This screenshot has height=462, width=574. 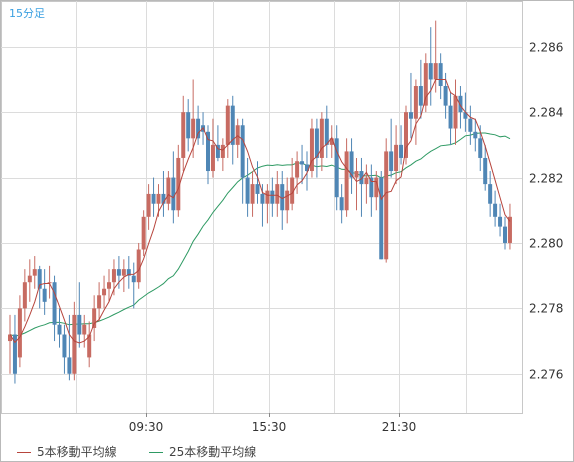 I want to click on y-tick-label: 2.278, so click(x=546, y=309).